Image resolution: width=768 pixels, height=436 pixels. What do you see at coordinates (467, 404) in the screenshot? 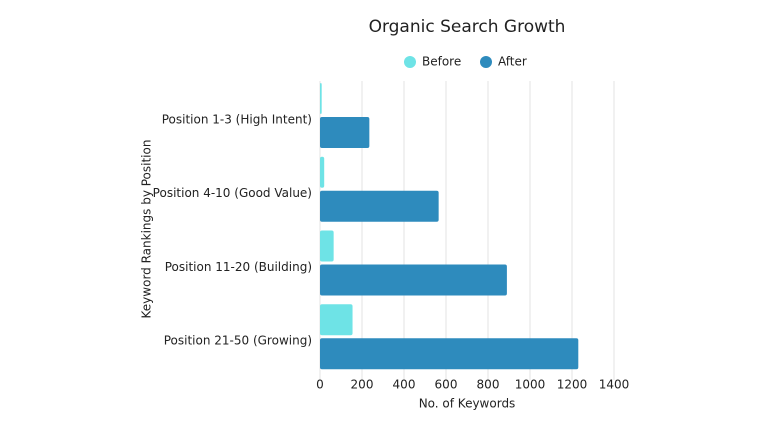
I see `x-axis-label: No. of Keywords` at bounding box center [467, 404].